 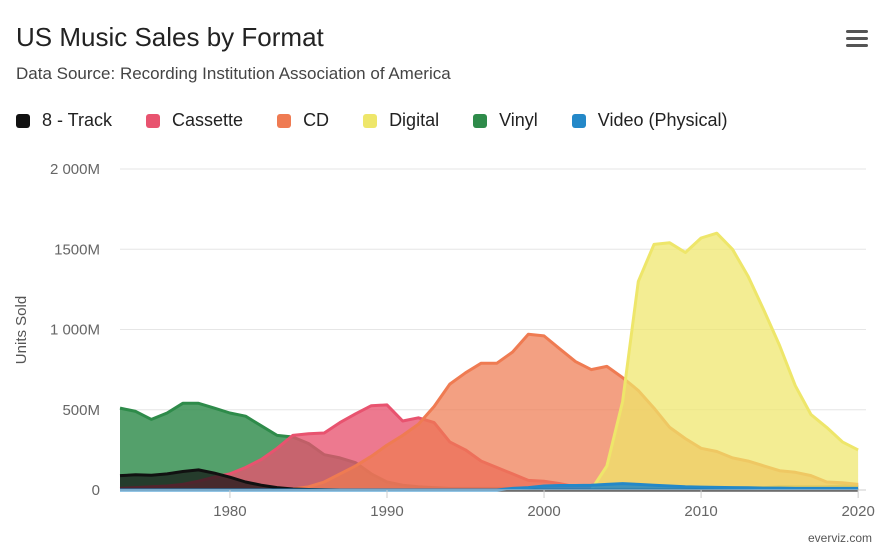 I want to click on legend-label: Digital, so click(x=414, y=120).